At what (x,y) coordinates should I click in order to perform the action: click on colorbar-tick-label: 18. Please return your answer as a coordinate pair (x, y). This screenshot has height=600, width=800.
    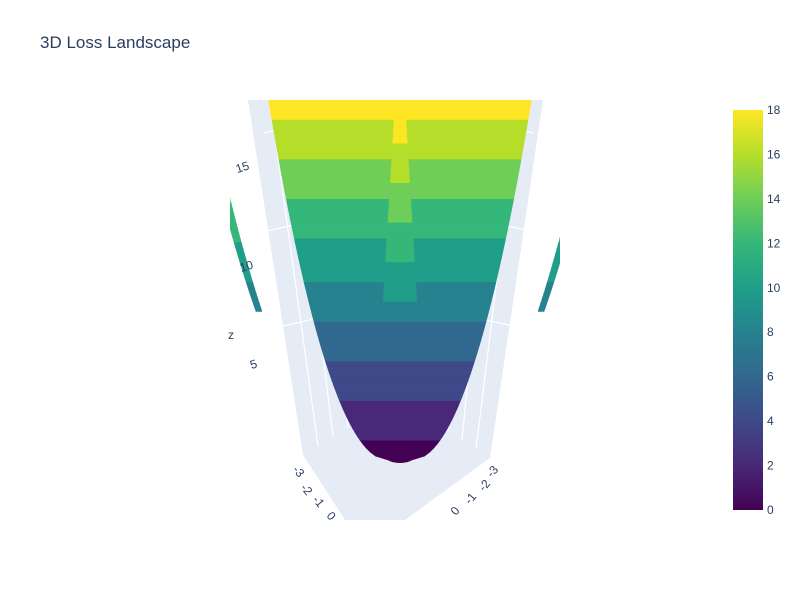
    Looking at the image, I should click on (774, 110).